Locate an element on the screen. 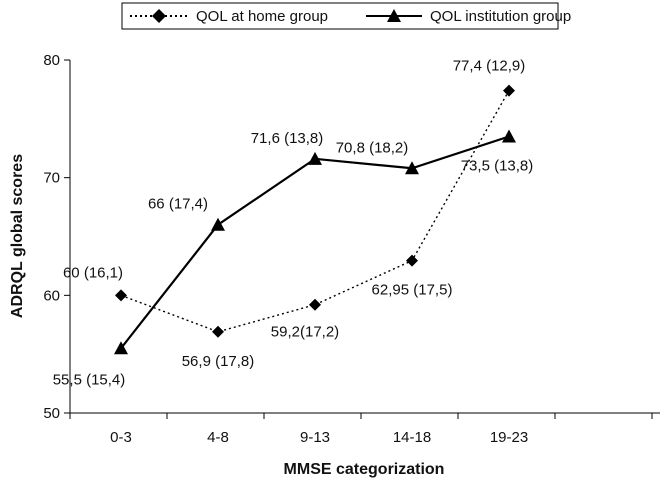 This screenshot has width=663, height=483. x-axis-title: MMSE categorization is located at coordinates (364, 469).